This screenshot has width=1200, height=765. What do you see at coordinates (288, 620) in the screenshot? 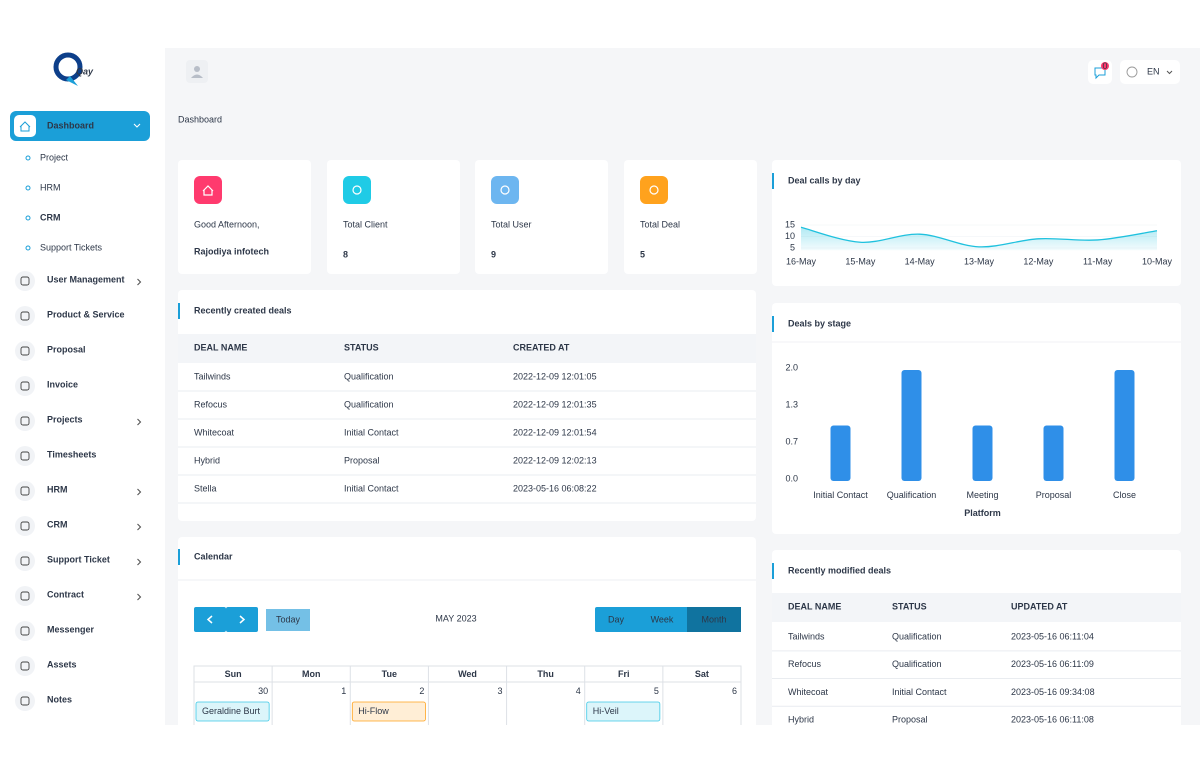
I see `today-button` at bounding box center [288, 620].